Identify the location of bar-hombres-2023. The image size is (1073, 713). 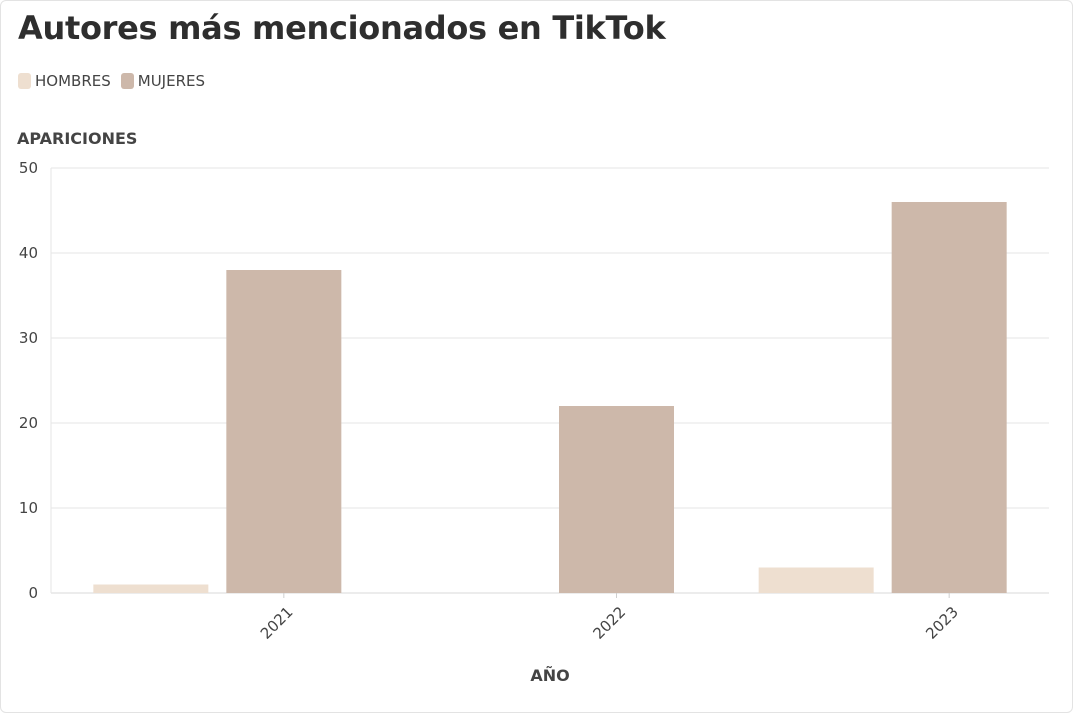
(816, 580).